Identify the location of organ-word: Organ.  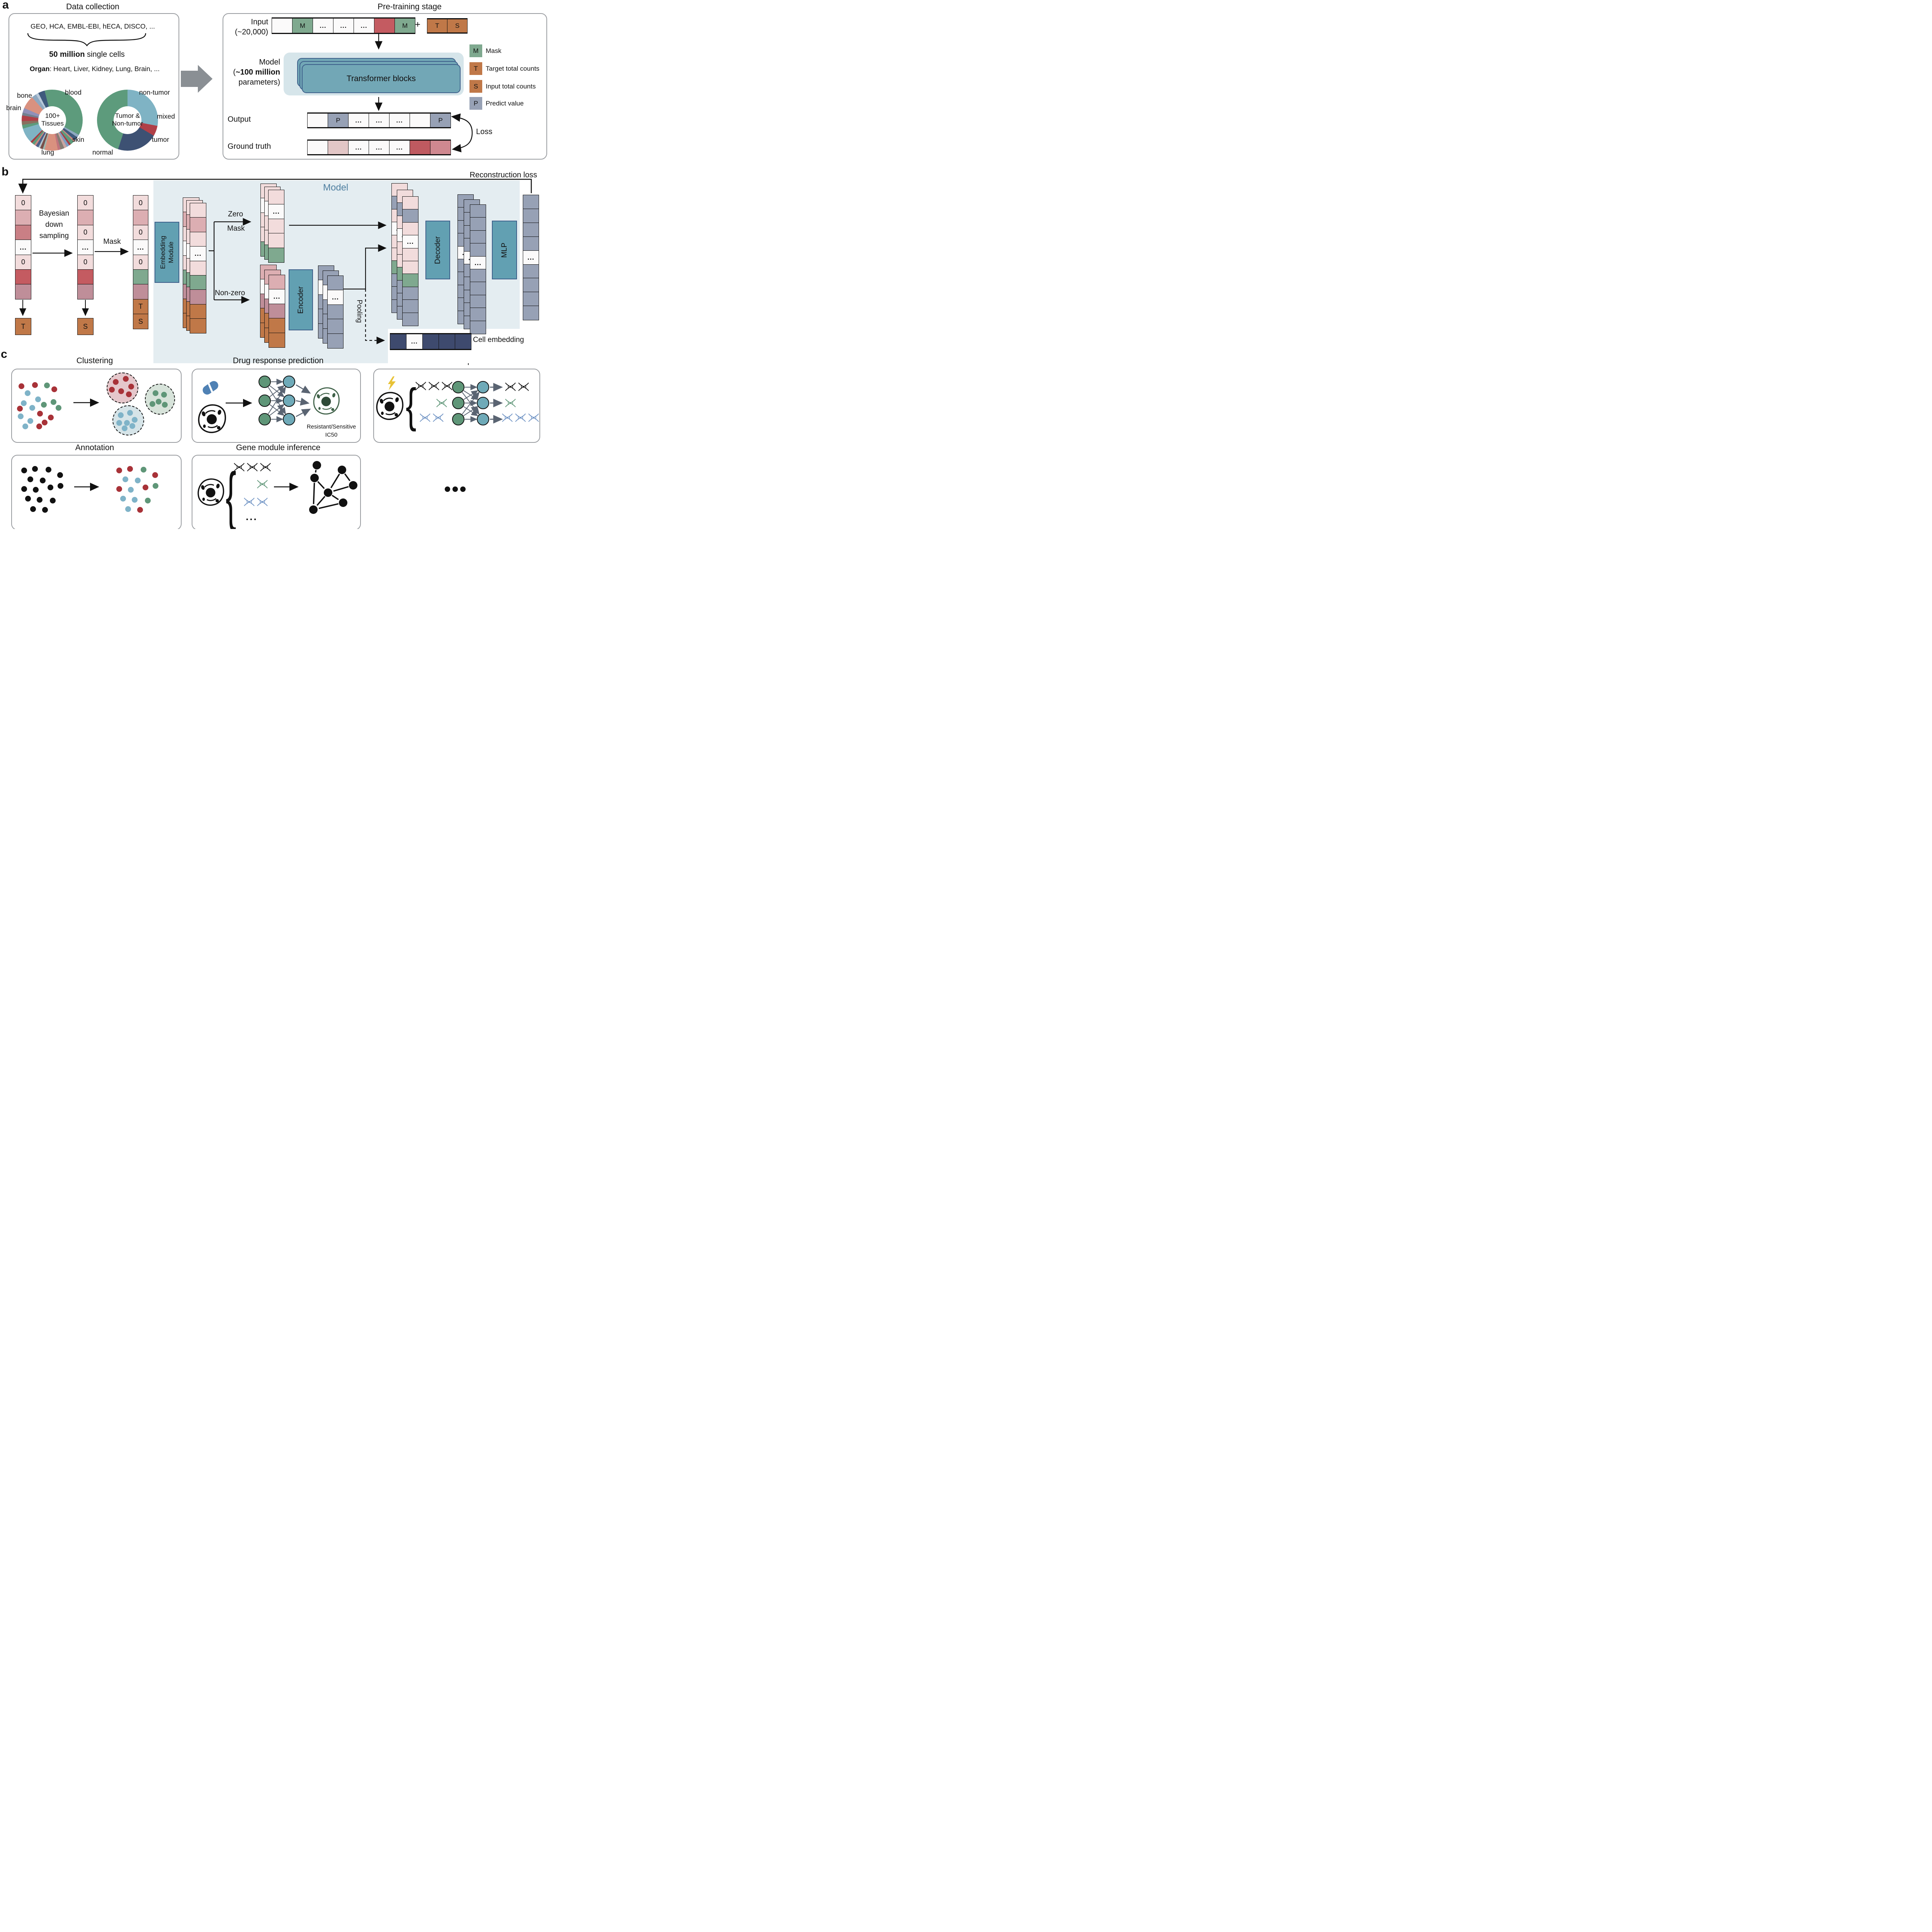
(39, 69).